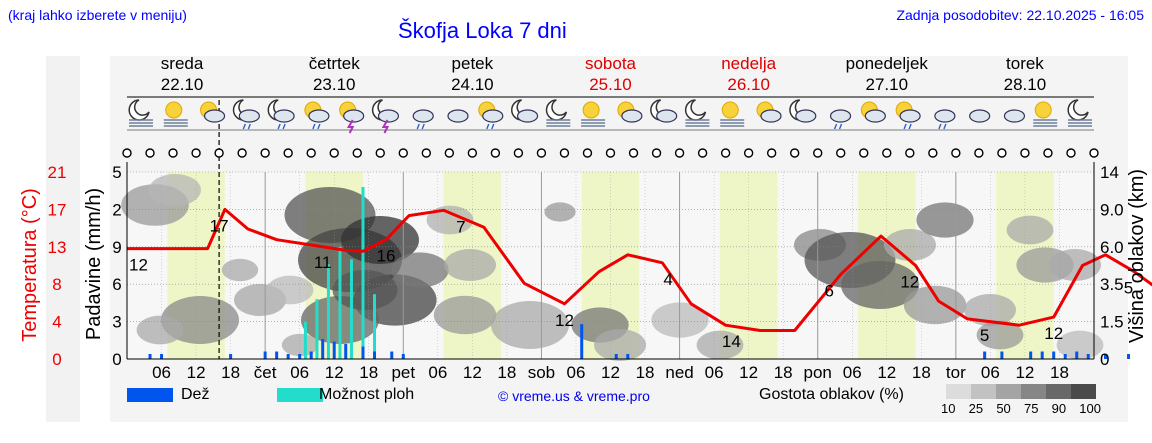  I want to click on x-tick-label: pet, so click(403, 372).